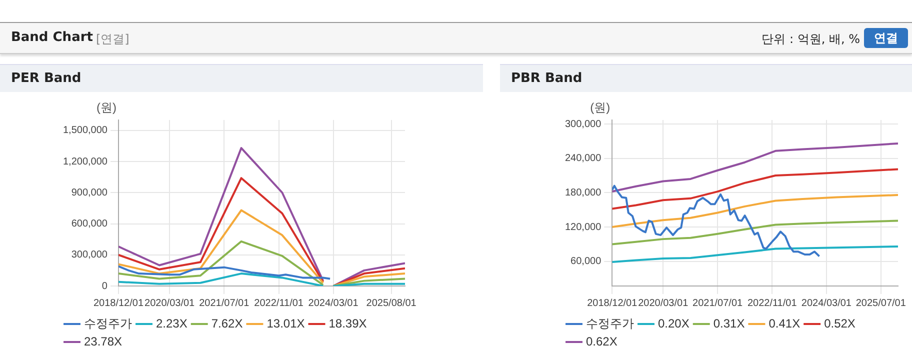 This screenshot has width=912, height=364. I want to click on legend-label: 0.20X, so click(674, 323).